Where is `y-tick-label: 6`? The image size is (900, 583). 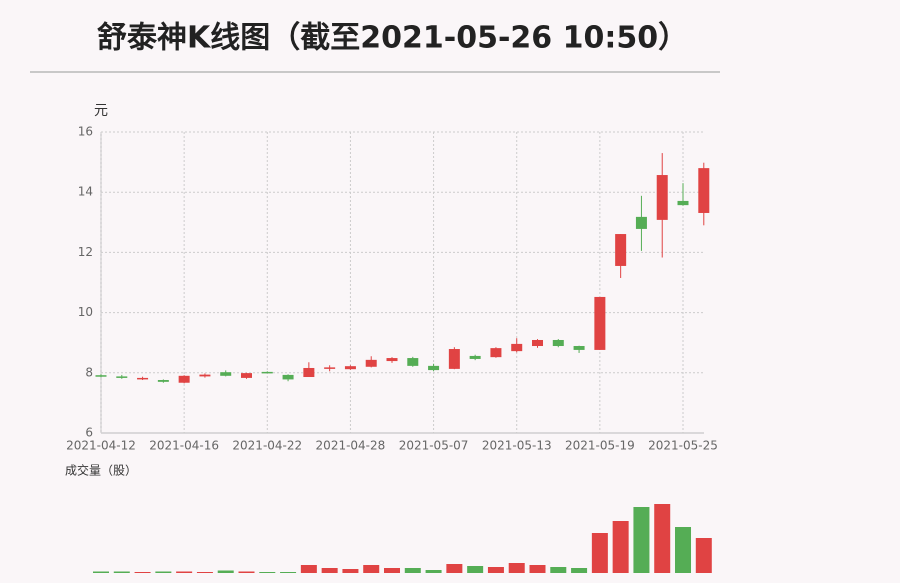
y-tick-label: 6 is located at coordinates (89, 433).